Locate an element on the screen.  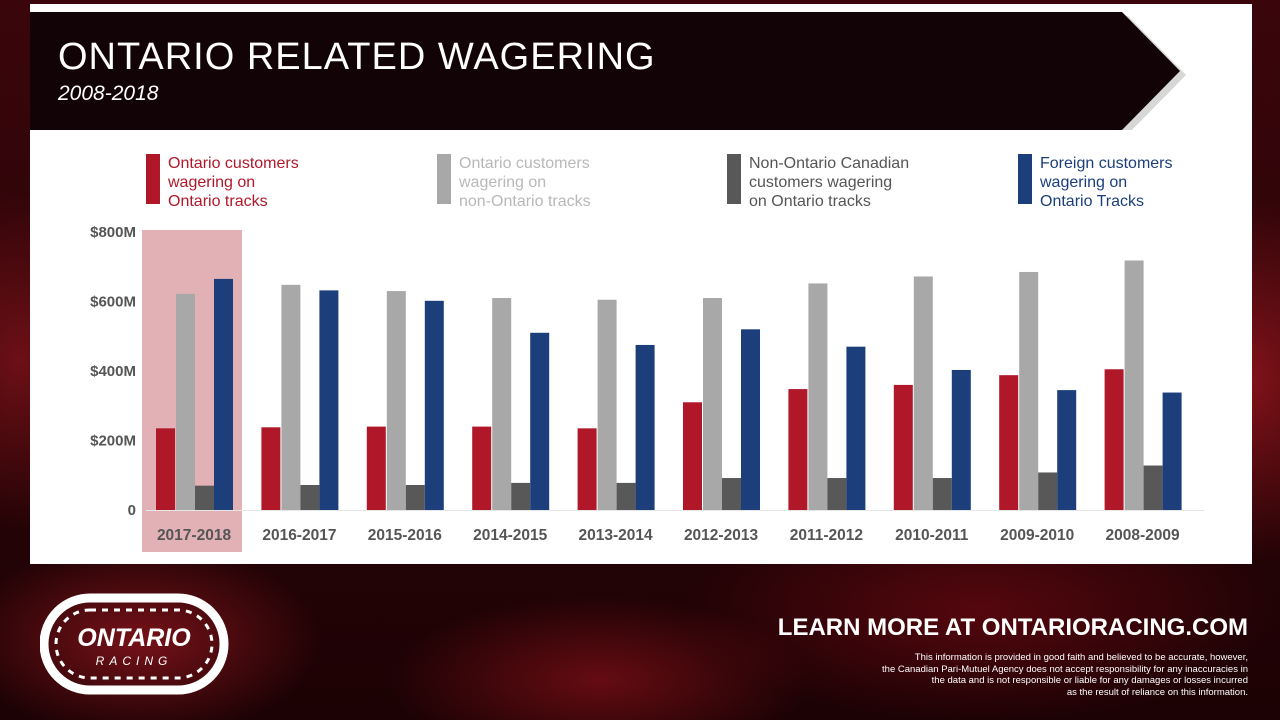
title-banner is located at coordinates (610, 71).